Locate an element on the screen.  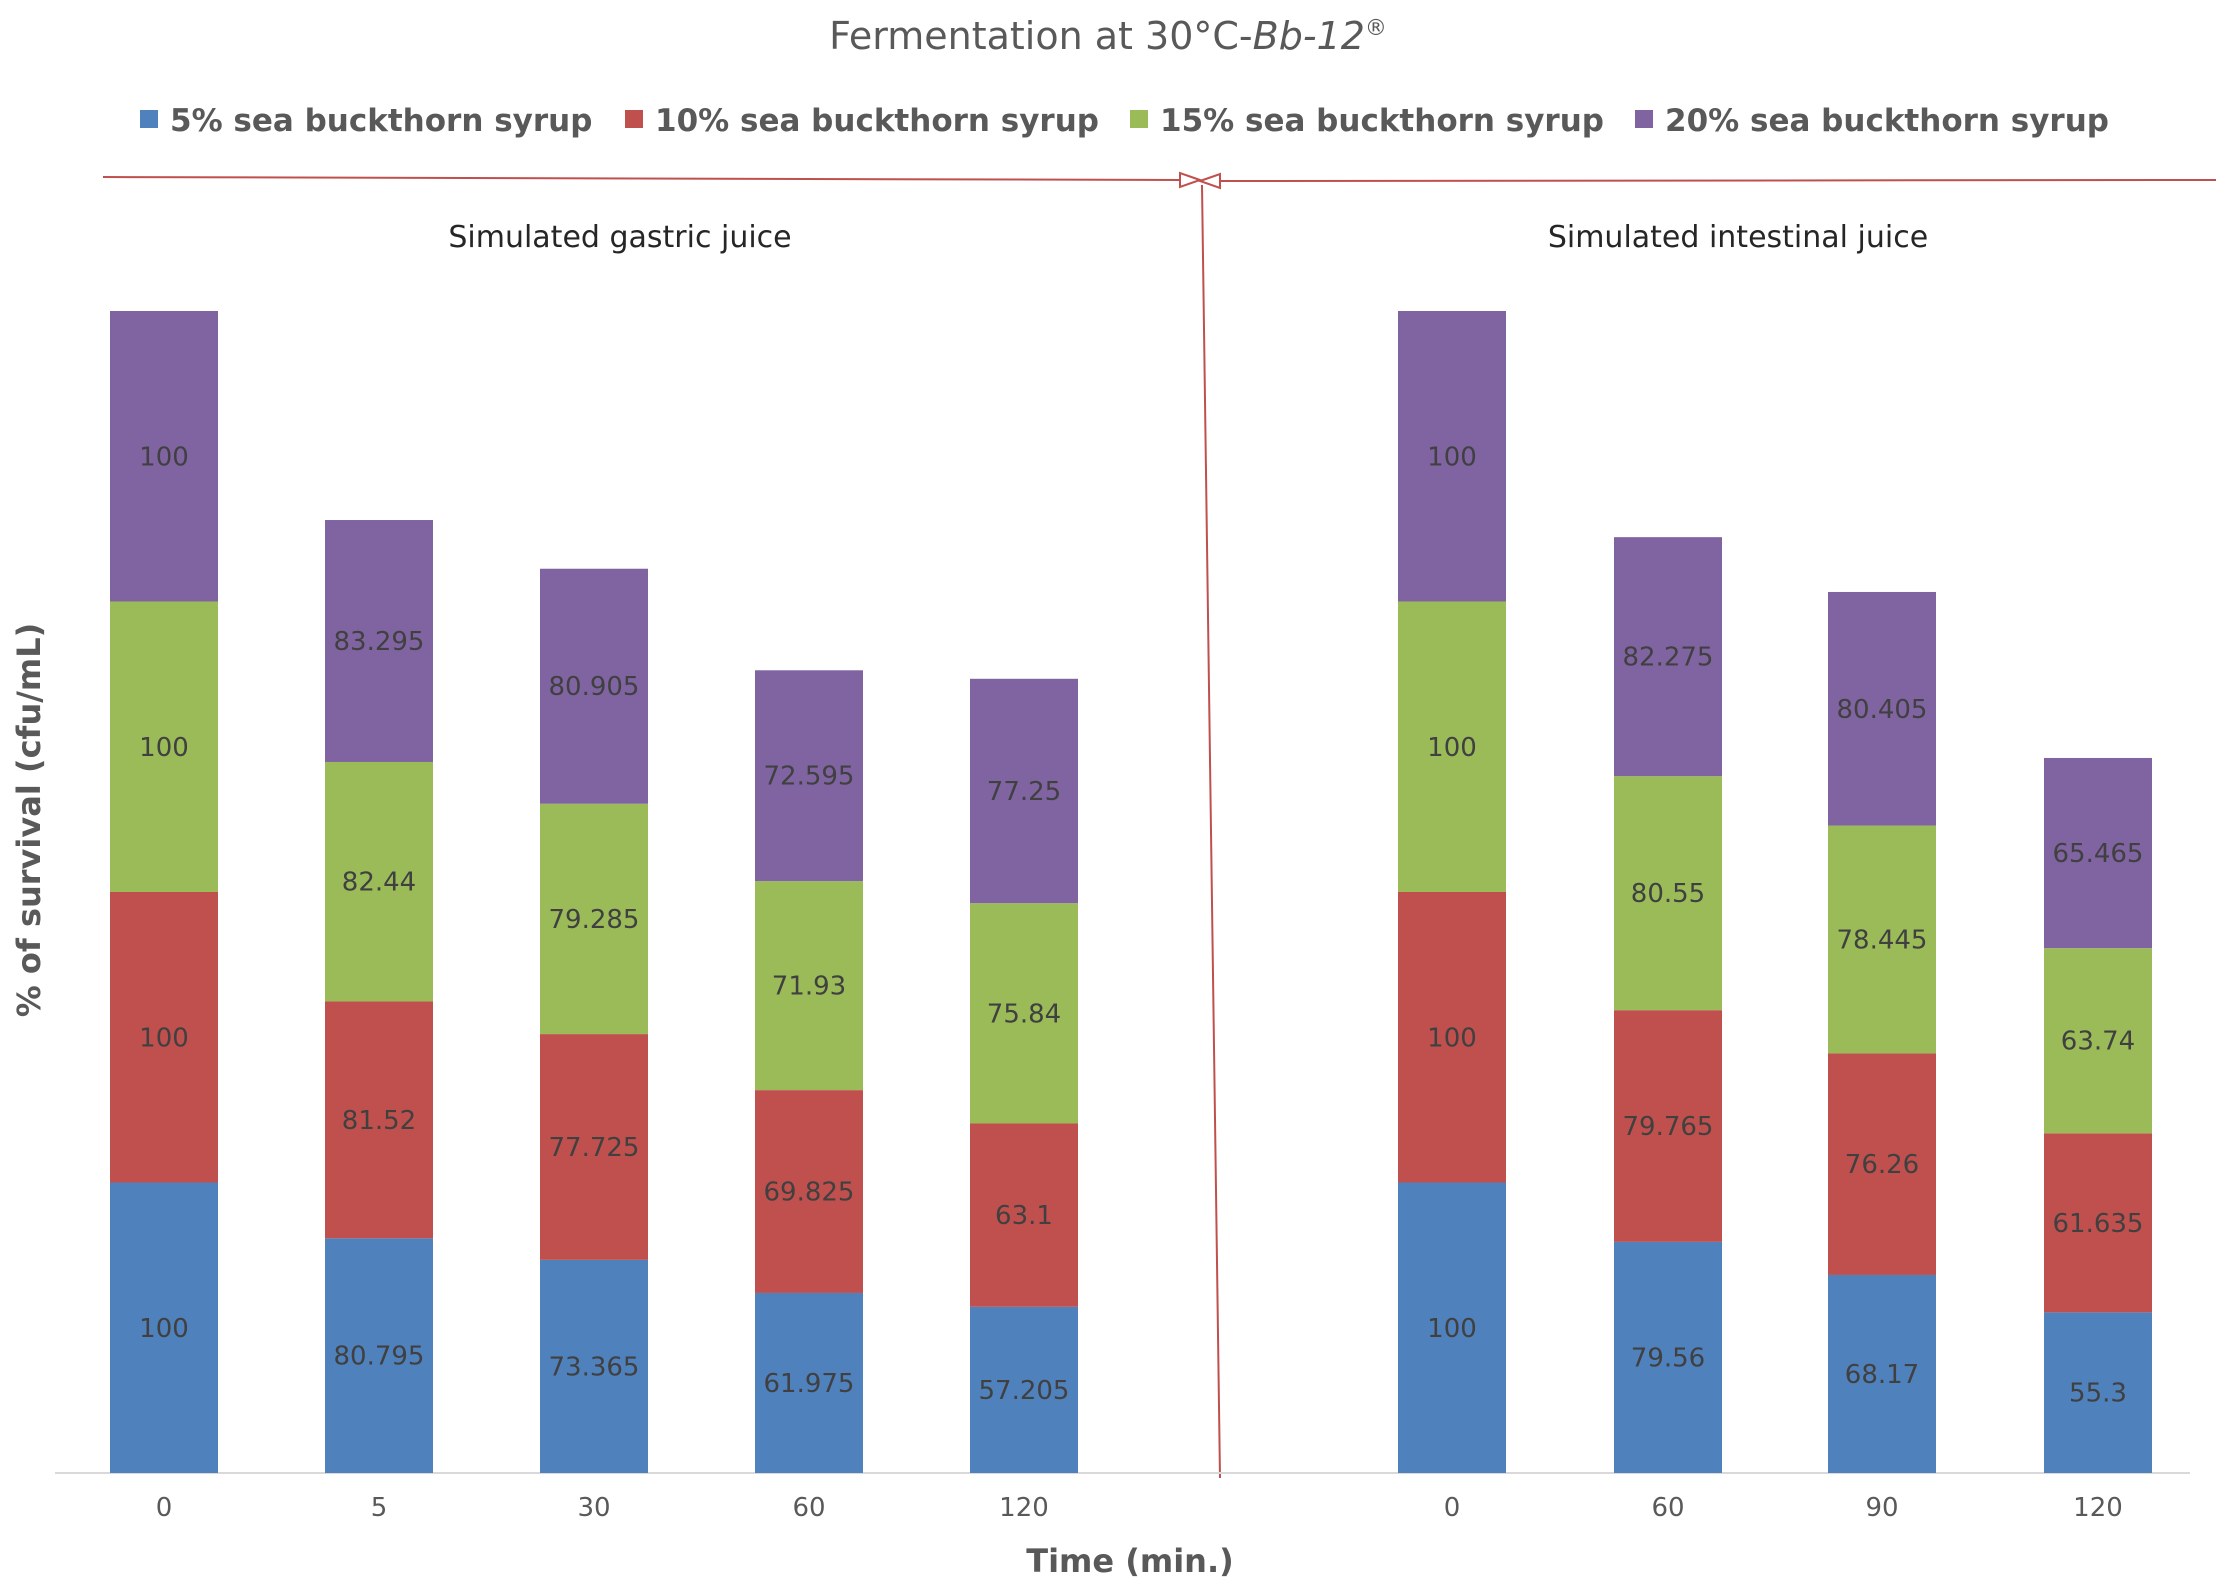
data-label-p1-c2-s1: 76.26 is located at coordinates (1882, 1165).